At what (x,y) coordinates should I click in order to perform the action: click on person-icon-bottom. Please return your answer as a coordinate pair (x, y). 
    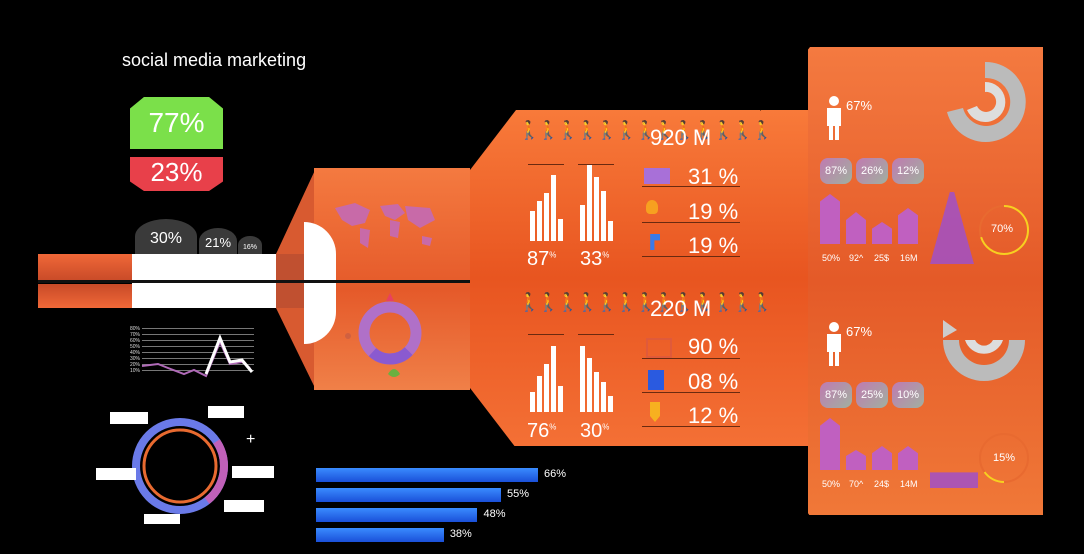
    Looking at the image, I should click on (834, 344).